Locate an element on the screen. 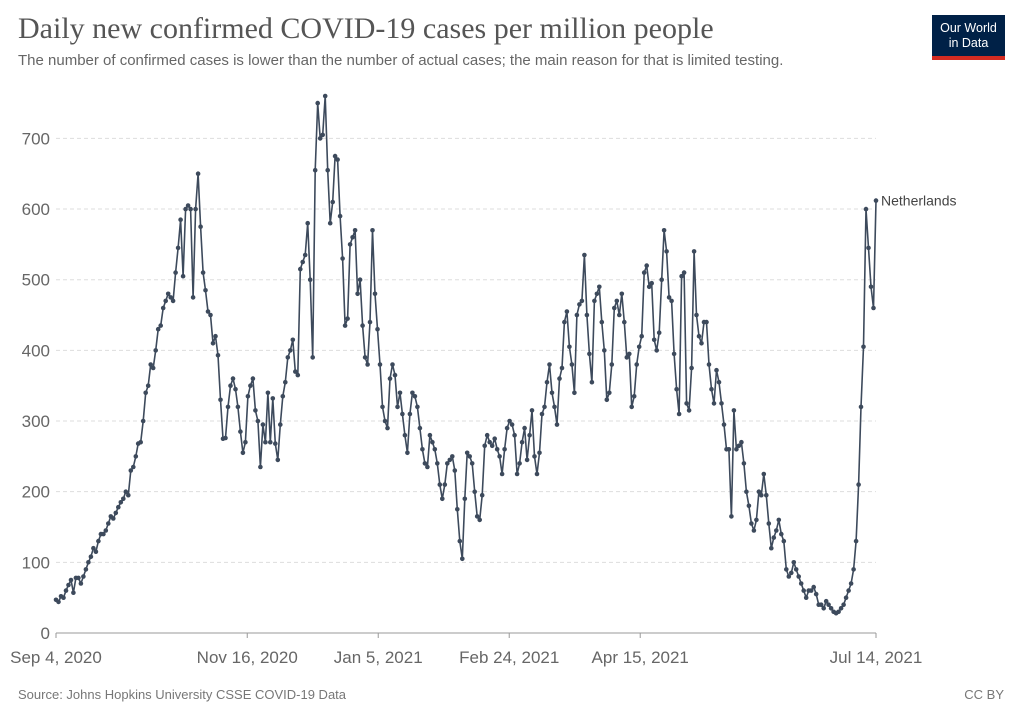 This screenshot has width=1024, height=723. owid-logo: Our World in Data is located at coordinates (968, 37).